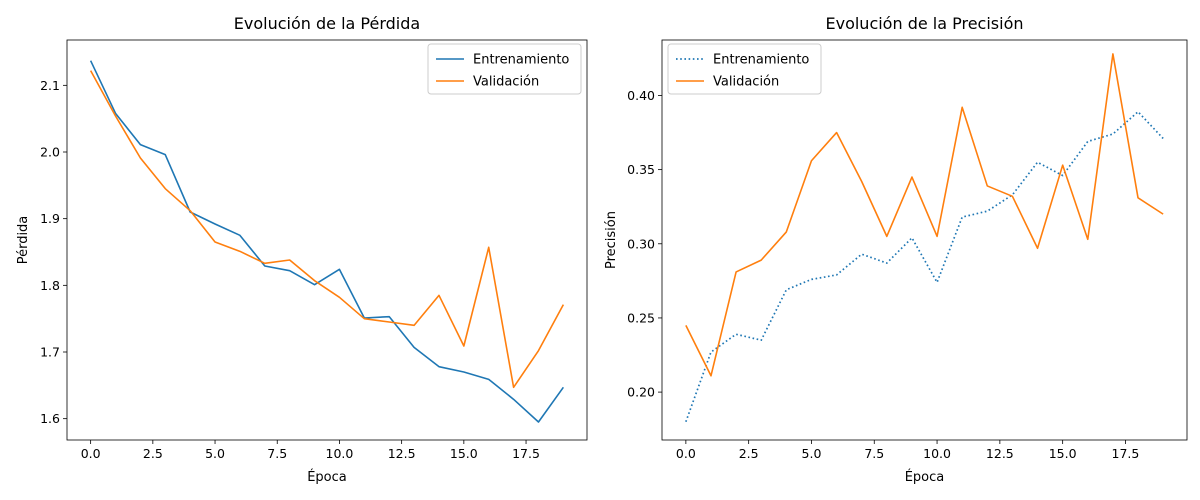  Describe the element at coordinates (50, 418) in the screenshot. I see `y-tick-label: 1.6` at that location.